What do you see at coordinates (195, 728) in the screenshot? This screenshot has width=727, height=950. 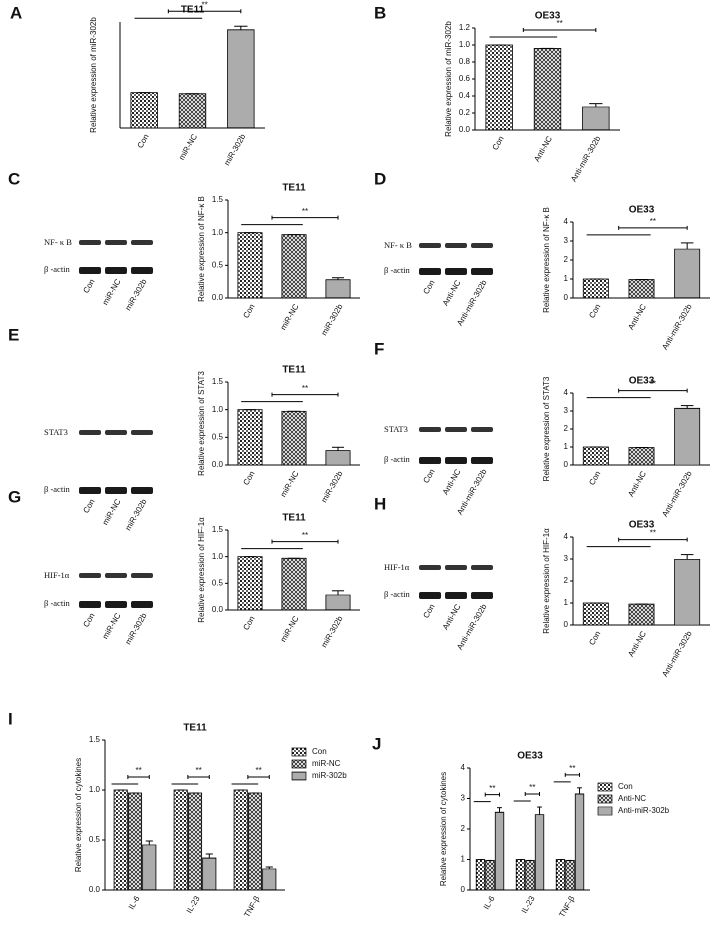 I see `chart-title: TE11` at bounding box center [195, 728].